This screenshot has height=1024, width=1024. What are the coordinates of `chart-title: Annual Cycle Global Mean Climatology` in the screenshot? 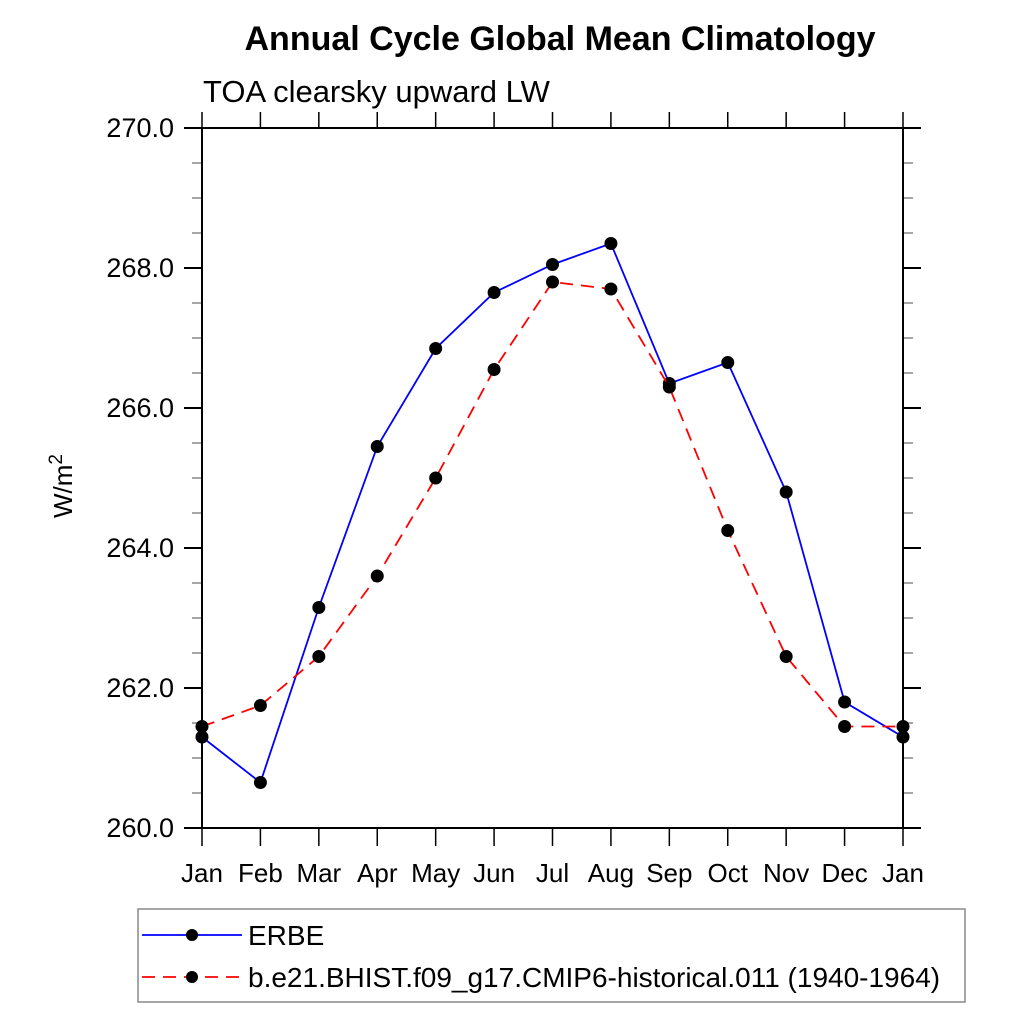 It's located at (560, 39).